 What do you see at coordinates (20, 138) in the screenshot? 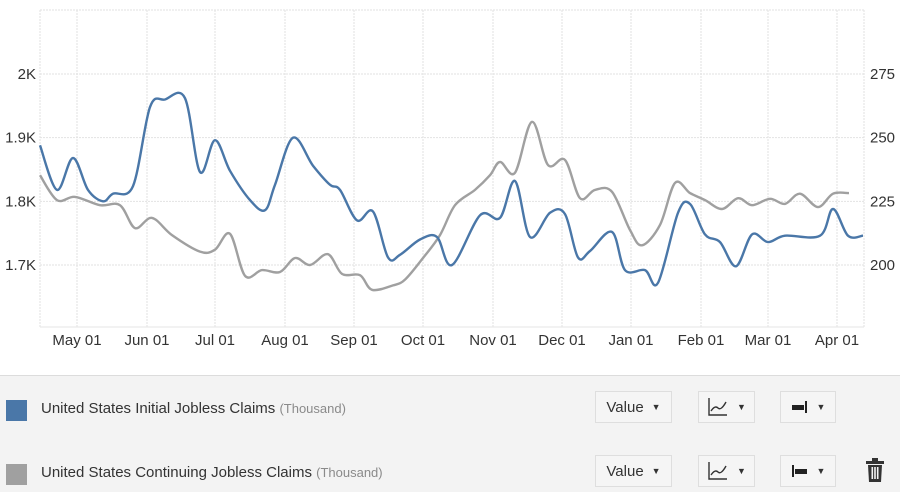
I see `left-axis-tick: 1.9K` at bounding box center [20, 138].